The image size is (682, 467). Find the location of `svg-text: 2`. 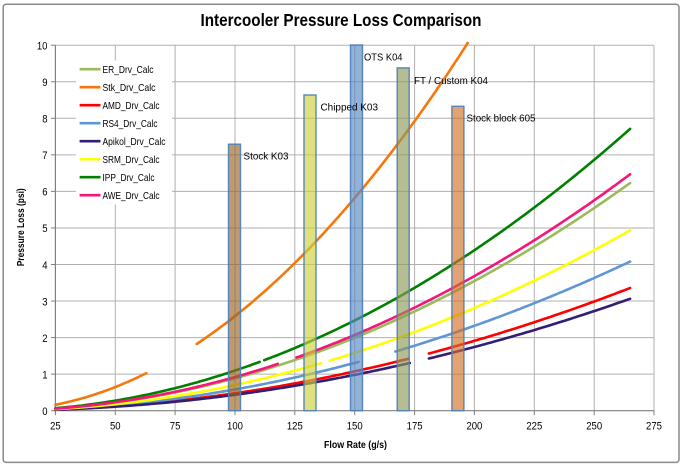

svg-text: 2 is located at coordinates (44, 339).